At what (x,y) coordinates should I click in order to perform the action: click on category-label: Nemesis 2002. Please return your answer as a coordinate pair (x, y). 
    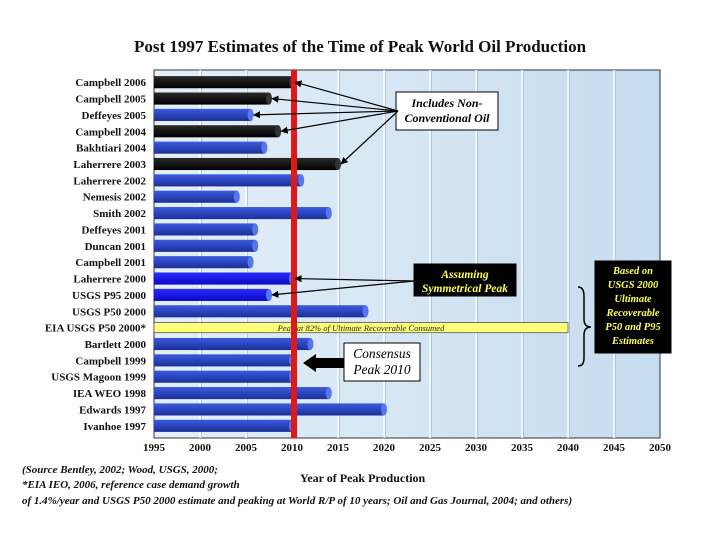
    Looking at the image, I should click on (115, 198).